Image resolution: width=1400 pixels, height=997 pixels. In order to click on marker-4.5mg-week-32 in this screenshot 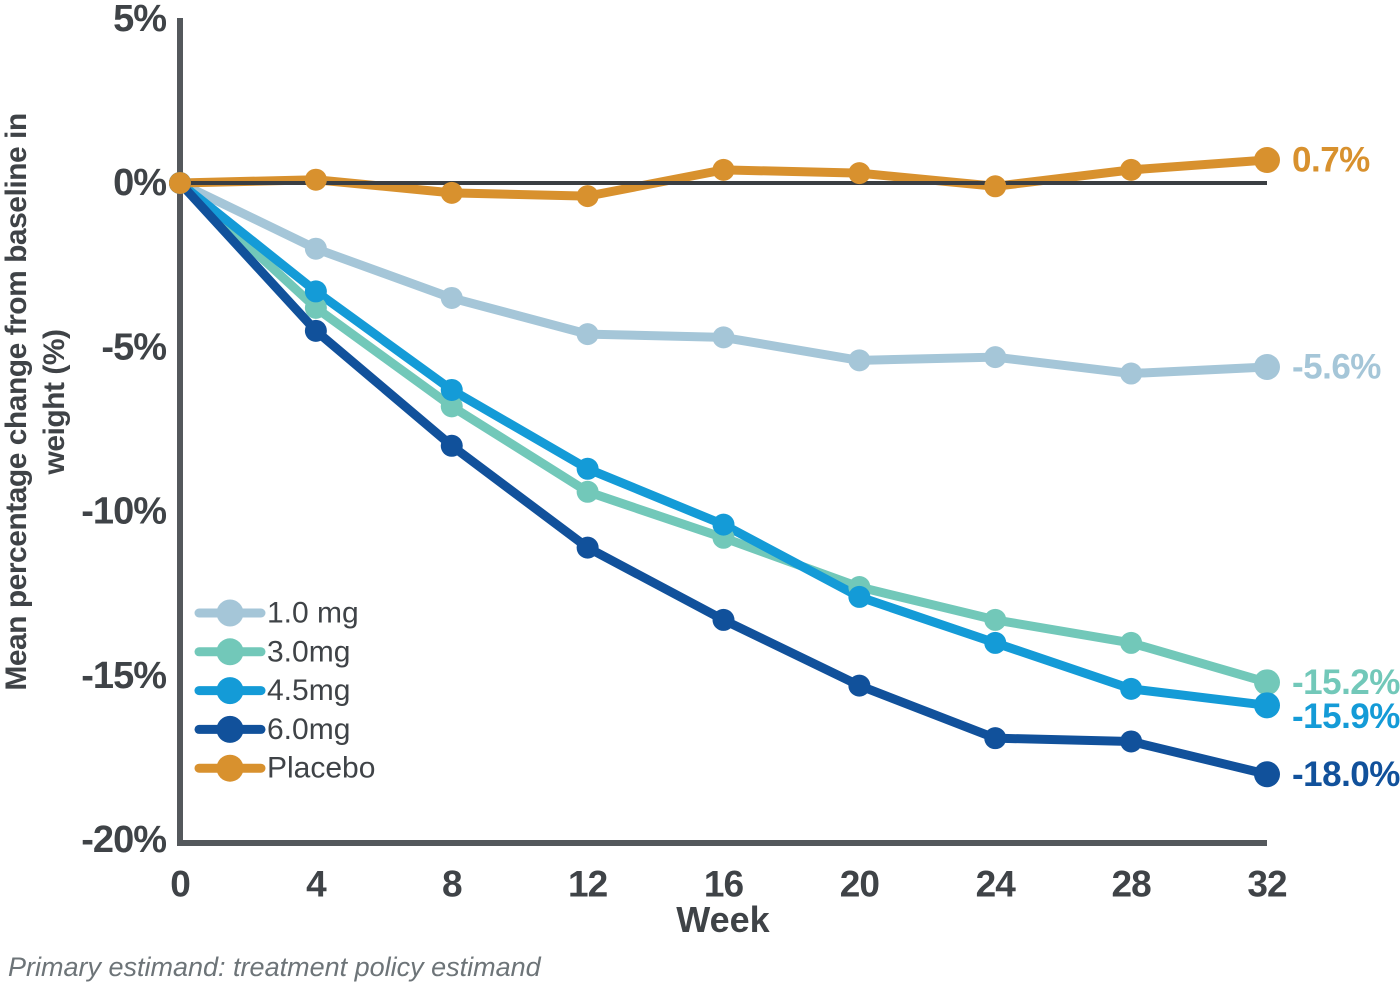, I will do `click(1267, 705)`.